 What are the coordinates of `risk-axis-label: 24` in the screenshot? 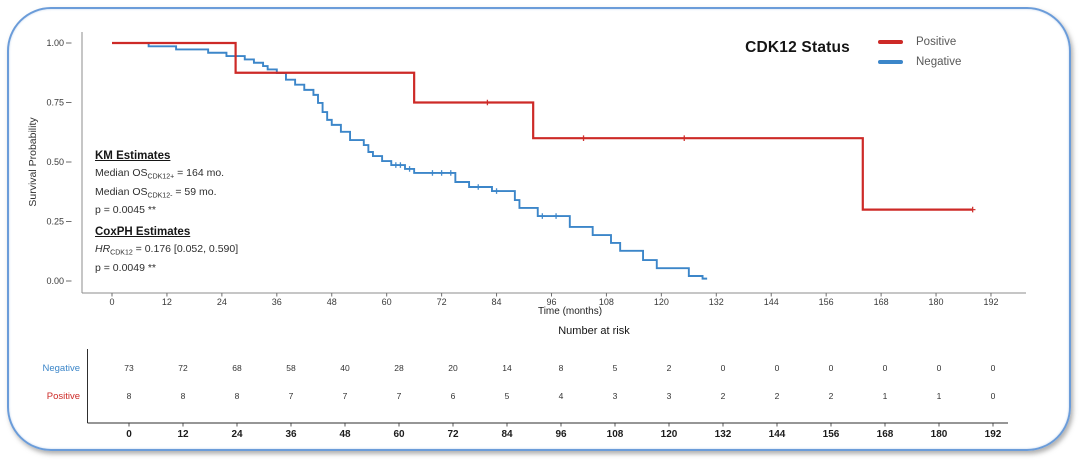 It's located at (237, 434).